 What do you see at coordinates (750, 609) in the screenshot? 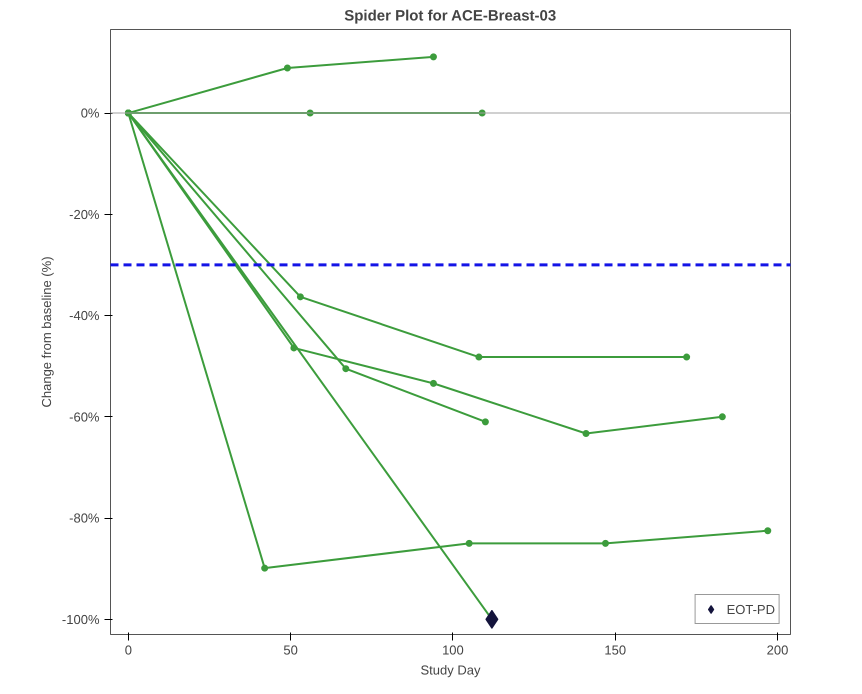
I see `legend-label: EOT-PD` at bounding box center [750, 609].